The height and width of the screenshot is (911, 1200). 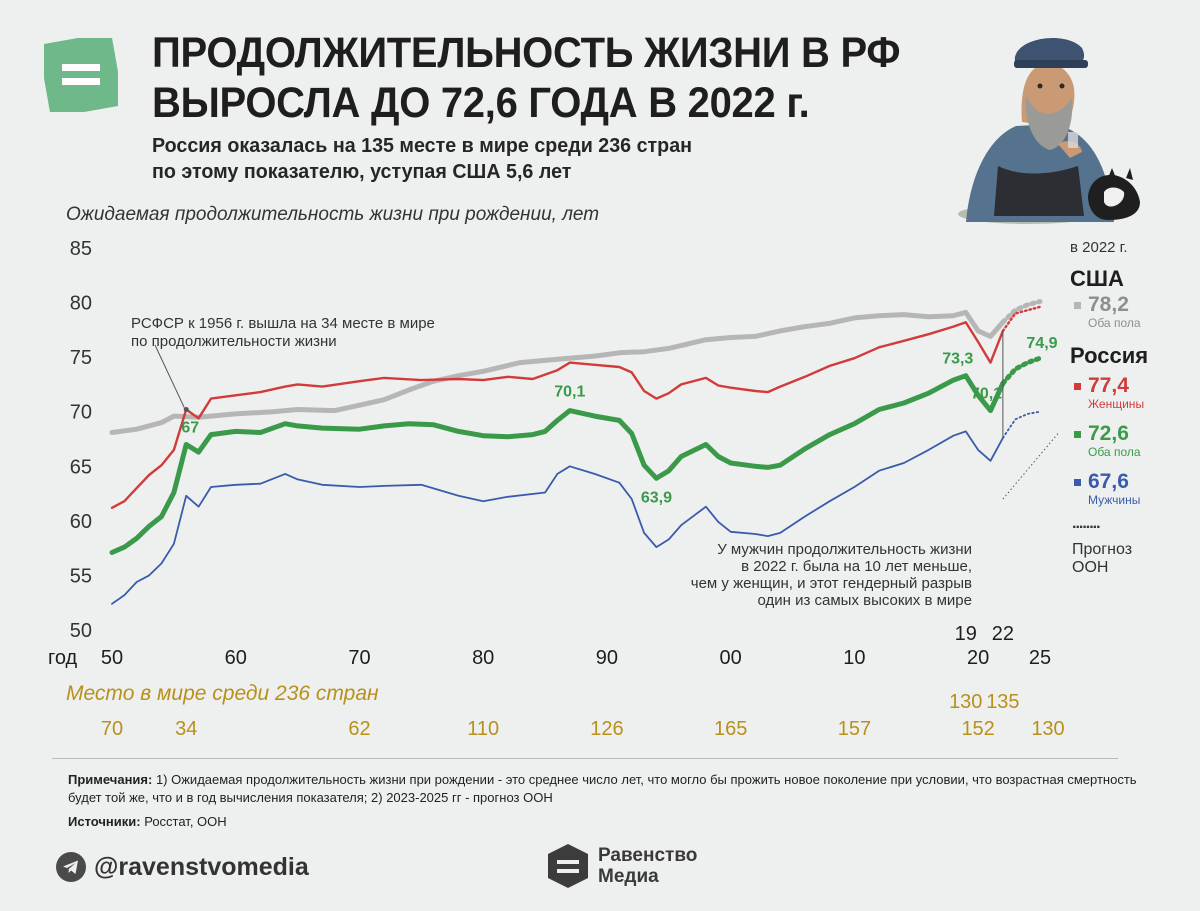 What do you see at coordinates (81, 576) in the screenshot?
I see `y-tick-label: 55` at bounding box center [81, 576].